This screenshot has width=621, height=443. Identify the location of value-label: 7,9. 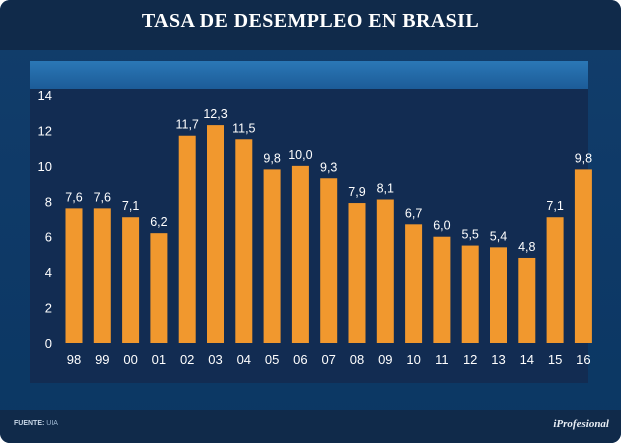
(356, 192).